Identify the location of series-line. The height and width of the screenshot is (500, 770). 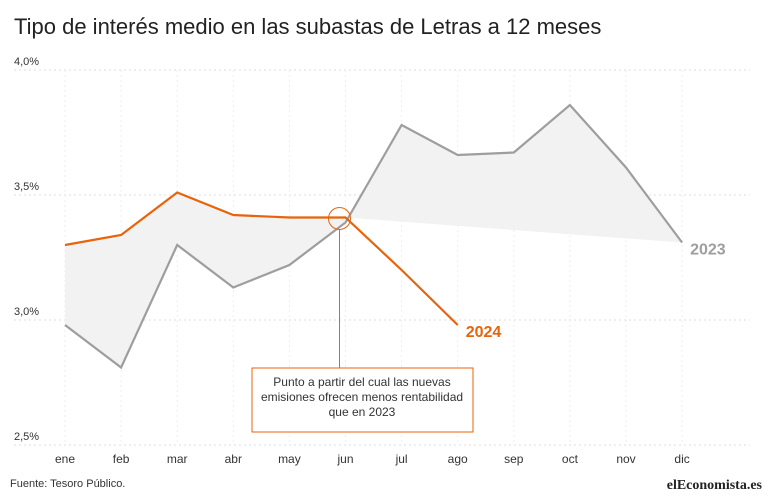
(261, 258).